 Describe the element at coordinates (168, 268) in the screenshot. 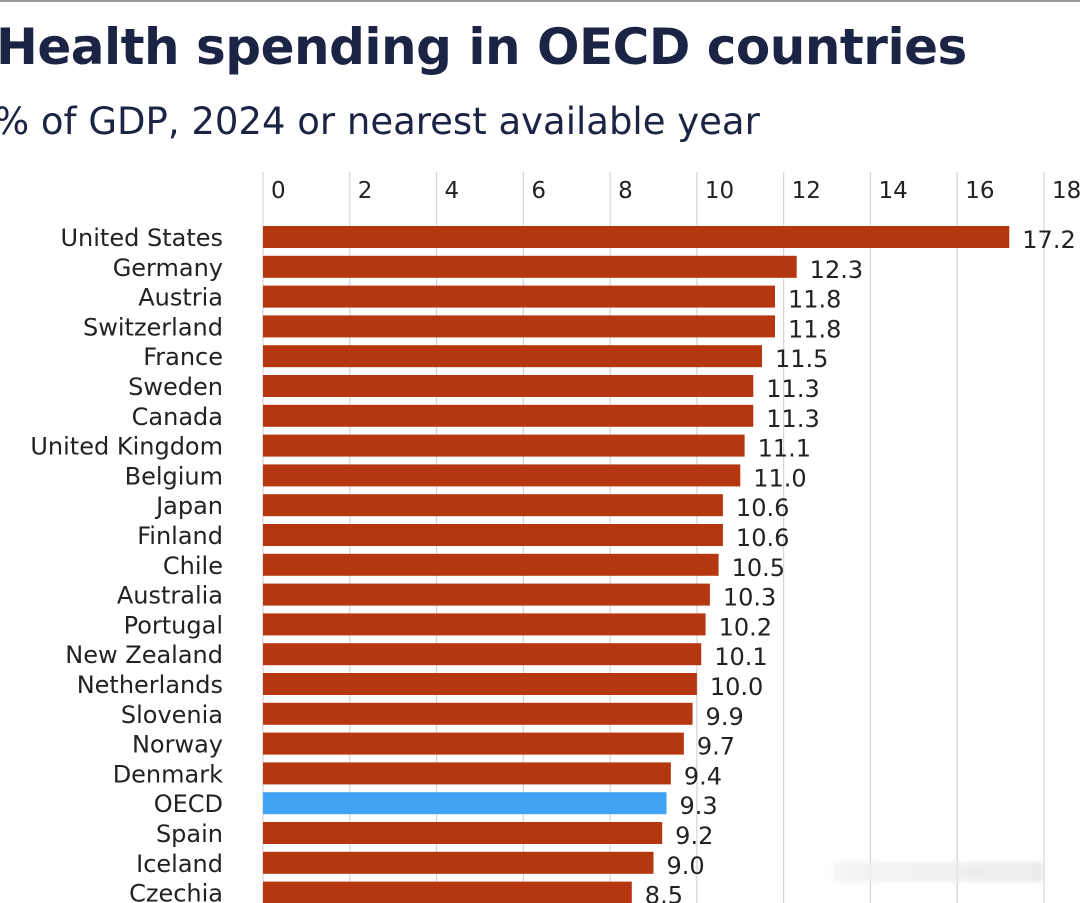

I see `category-label: Germany` at that location.